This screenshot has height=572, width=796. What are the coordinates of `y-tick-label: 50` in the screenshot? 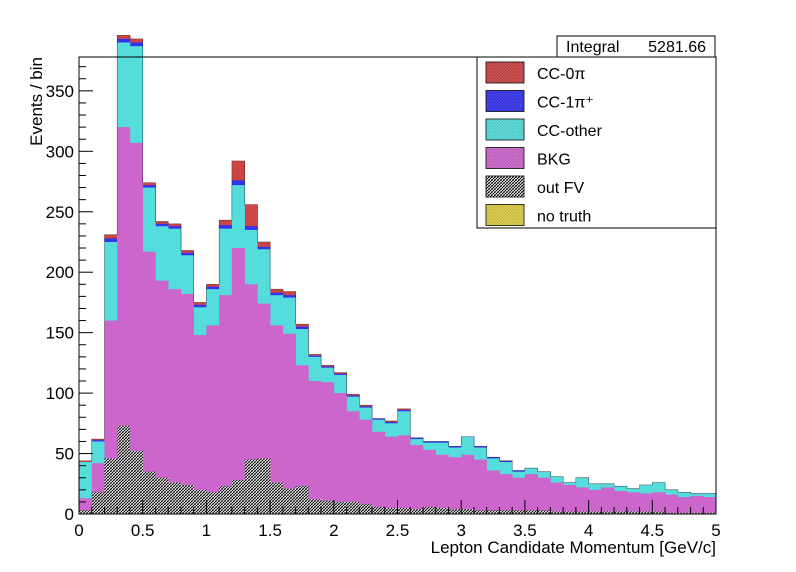 It's located at (64, 454).